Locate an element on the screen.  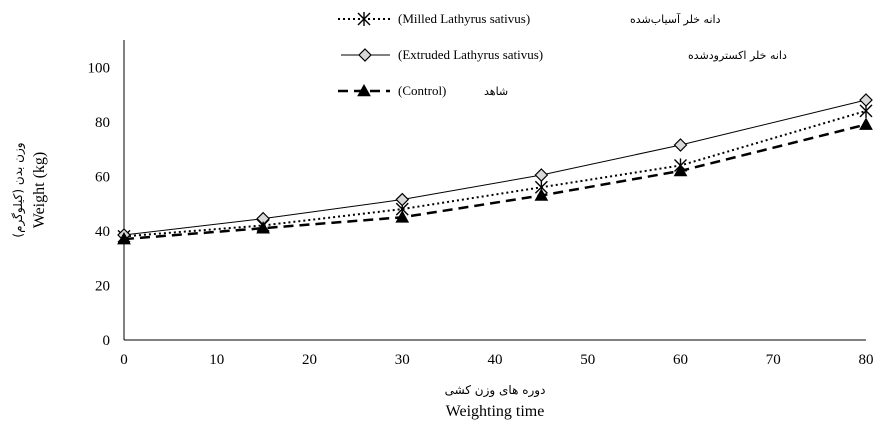
x-tick-label-40: 40 is located at coordinates (495, 360).